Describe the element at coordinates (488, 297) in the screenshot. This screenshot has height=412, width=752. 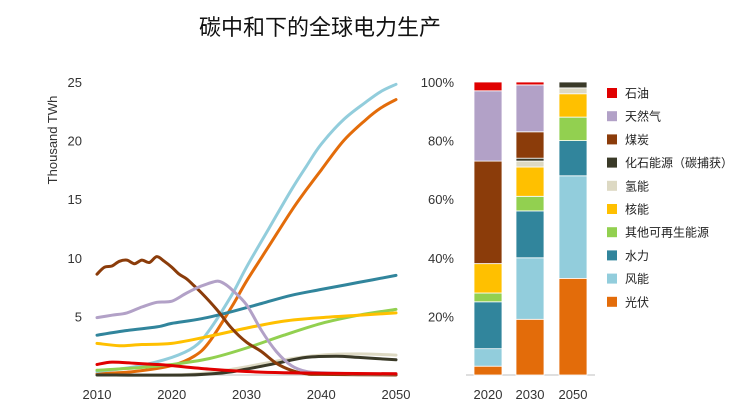
I see `bar-segment-2020-其他可再生能源` at that location.